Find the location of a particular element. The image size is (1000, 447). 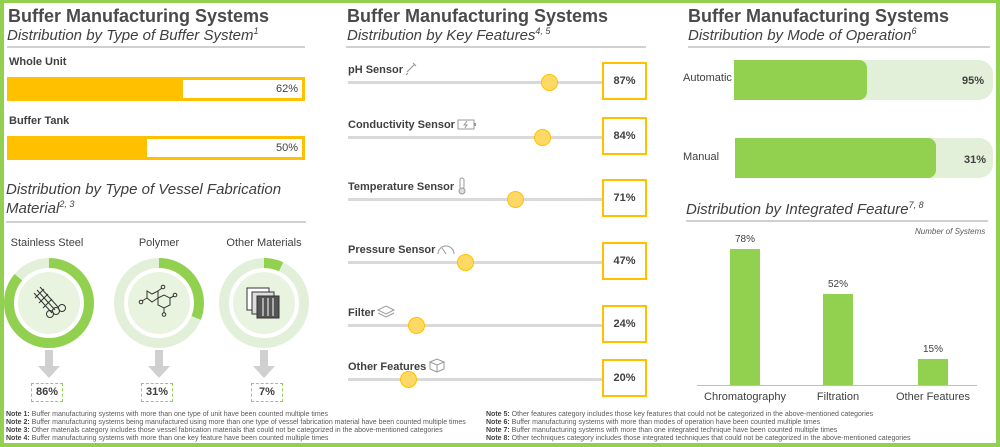

feature-label-text: Pressure Sensor is located at coordinates (392, 250).